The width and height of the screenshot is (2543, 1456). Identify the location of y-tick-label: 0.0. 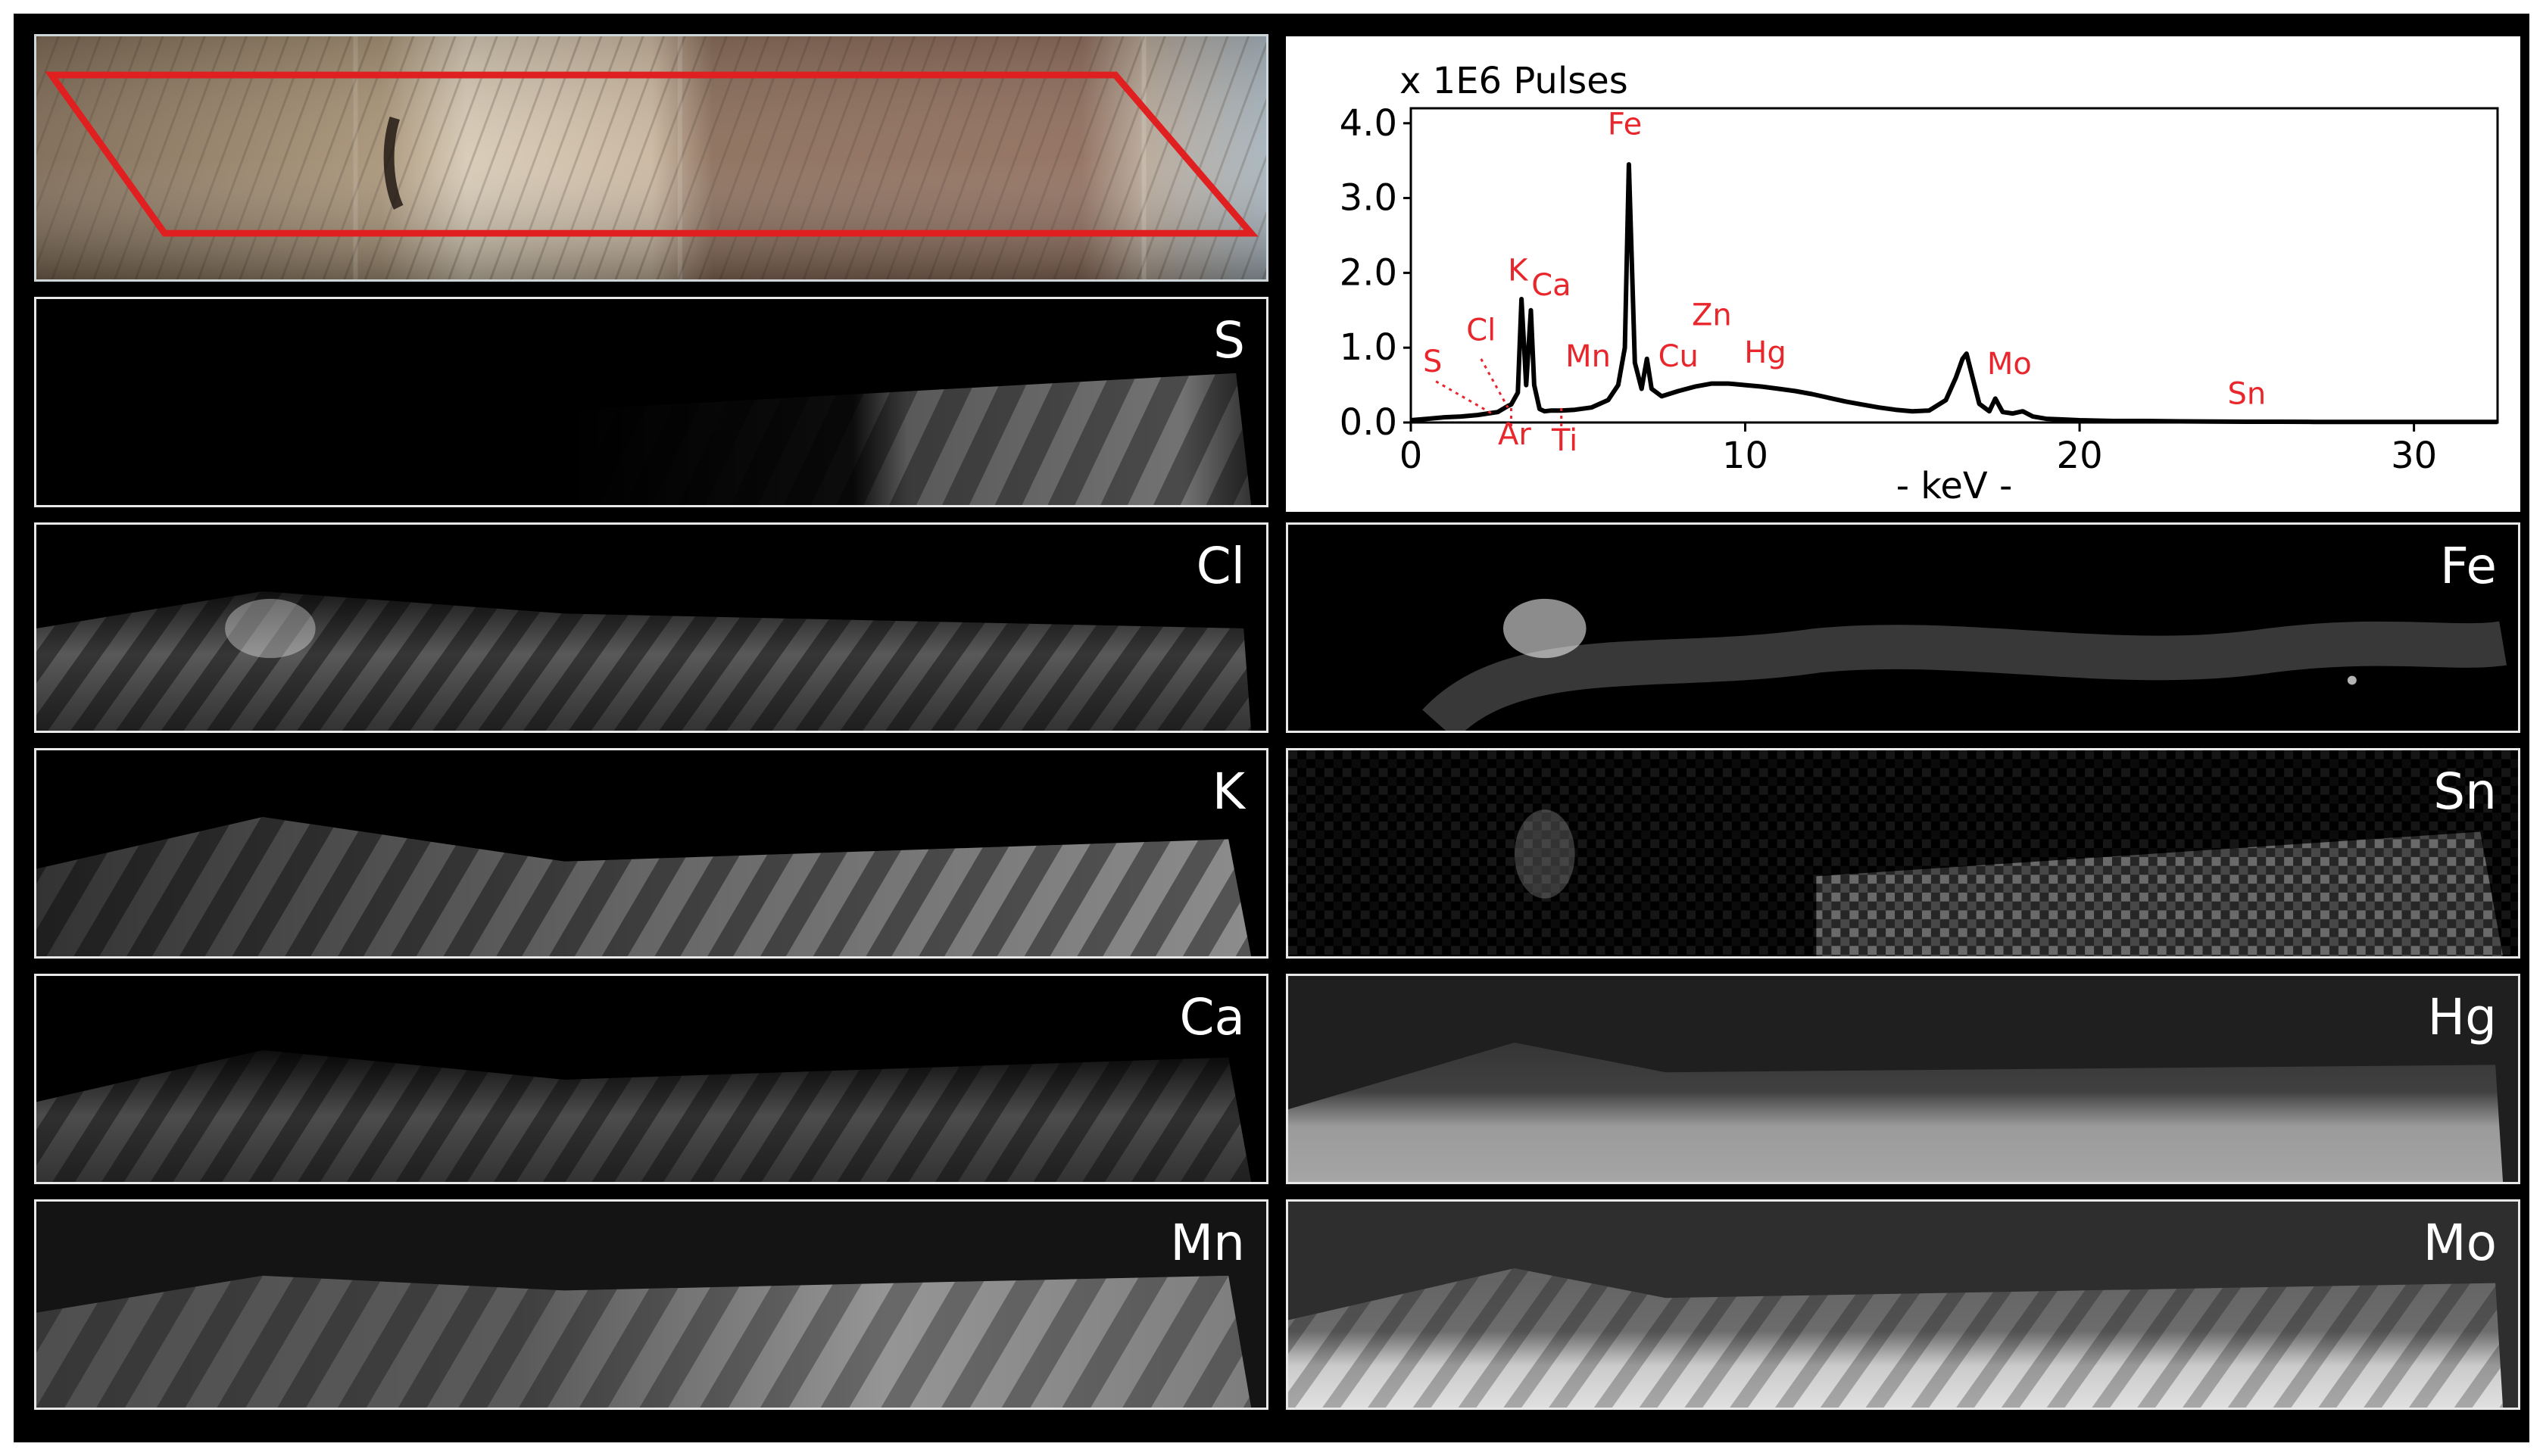
(1368, 422).